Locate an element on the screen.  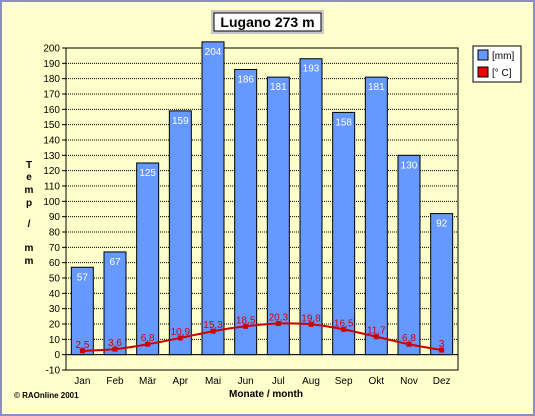
y-tick-label: 200 is located at coordinates (51, 49).